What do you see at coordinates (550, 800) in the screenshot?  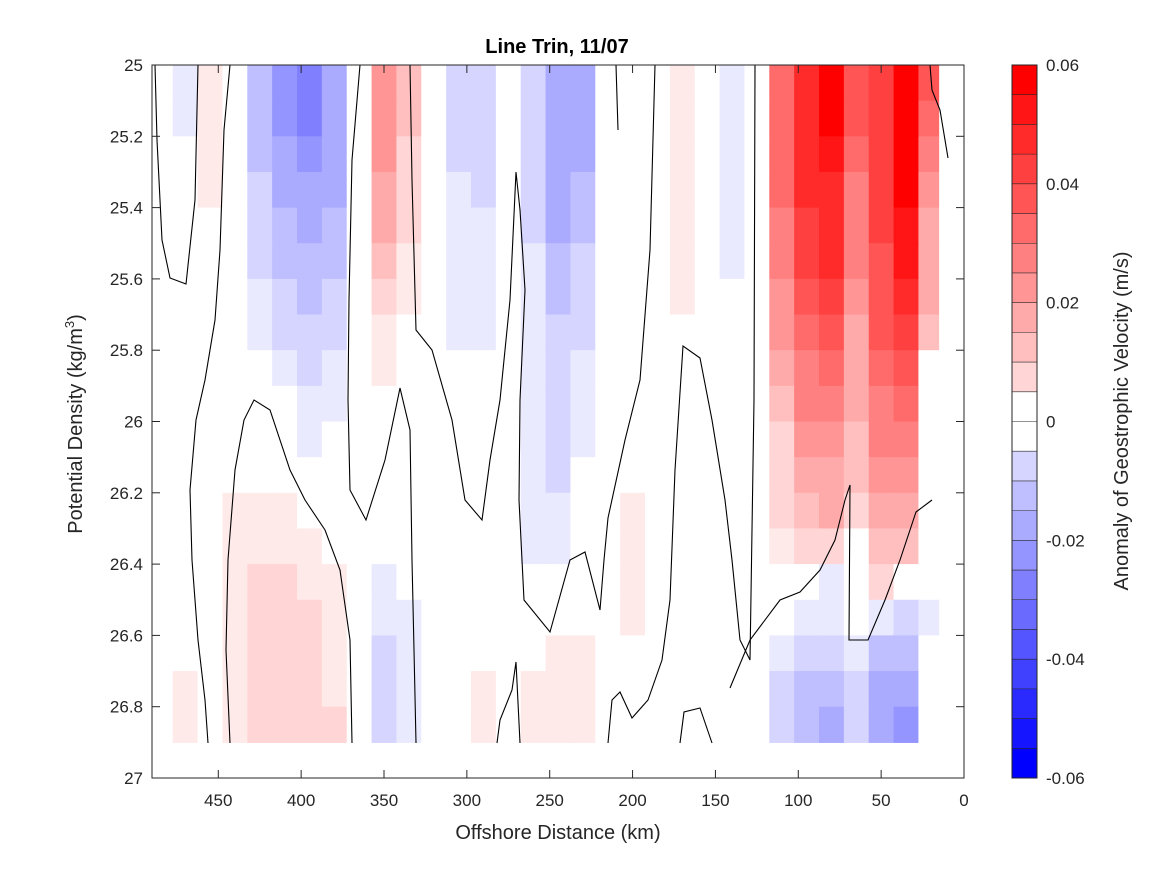 I see `x-tick-label: 250` at bounding box center [550, 800].